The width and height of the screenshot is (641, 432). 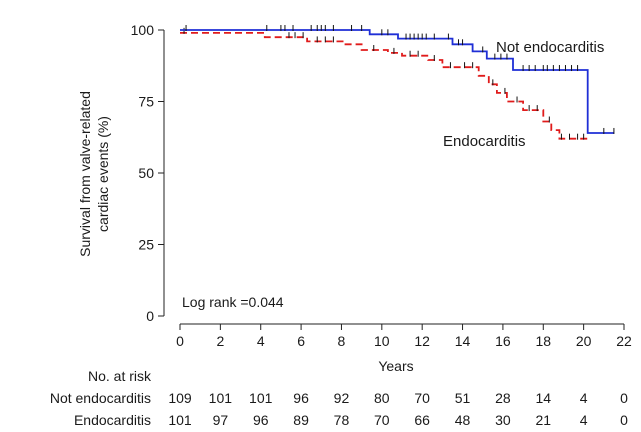 I want to click on x-tick-label: 10, so click(x=382, y=341).